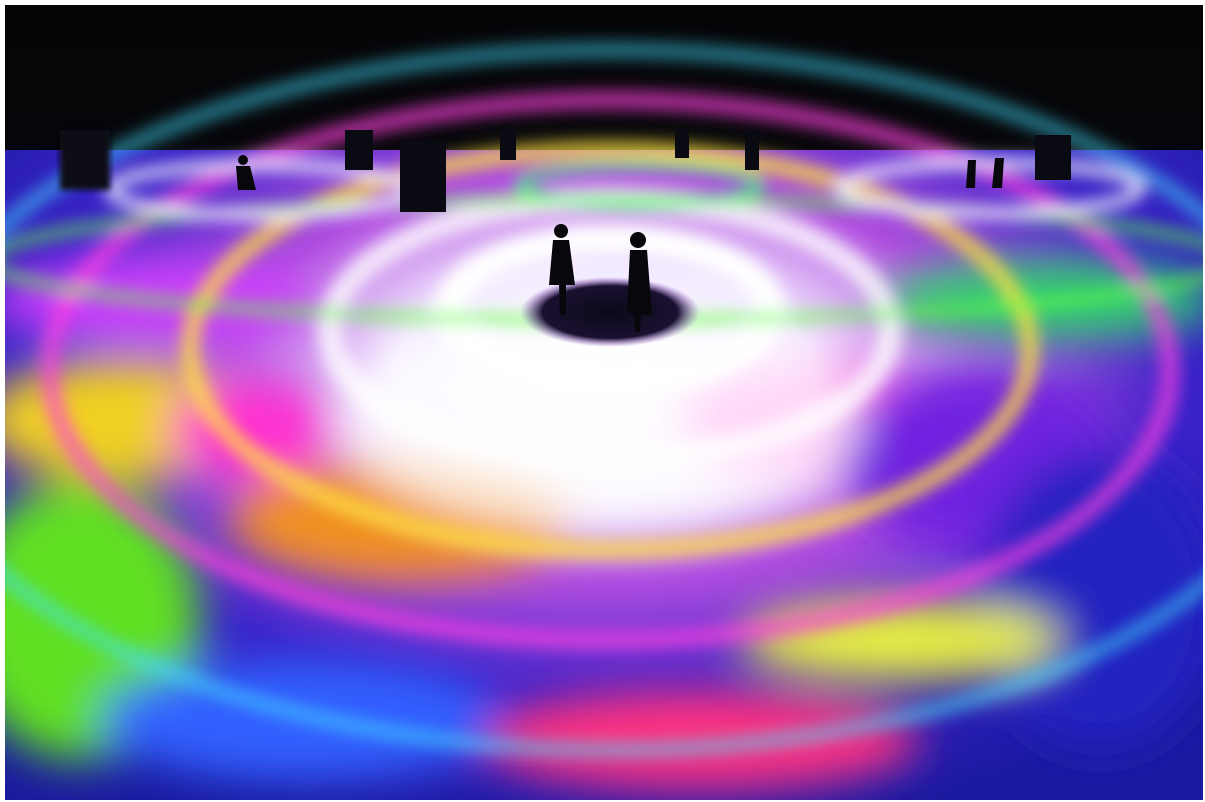 The image size is (1205, 802). Describe the element at coordinates (565, 168) in the screenshot. I see `pillars` at that location.